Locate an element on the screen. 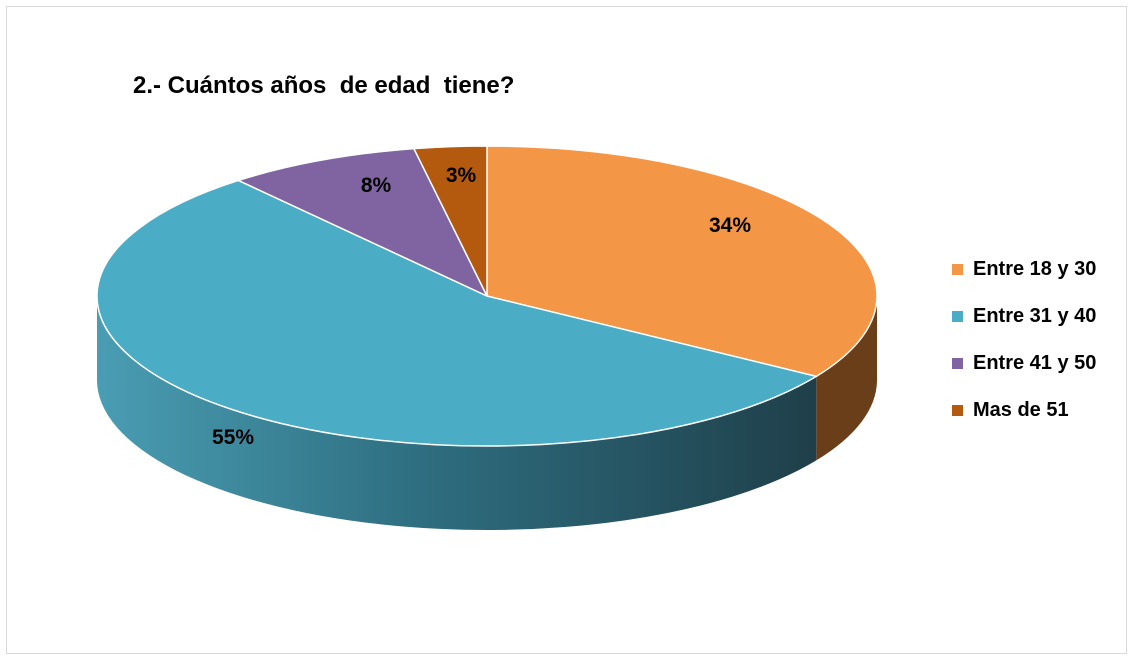  data-label-3: 3% is located at coordinates (461, 175).